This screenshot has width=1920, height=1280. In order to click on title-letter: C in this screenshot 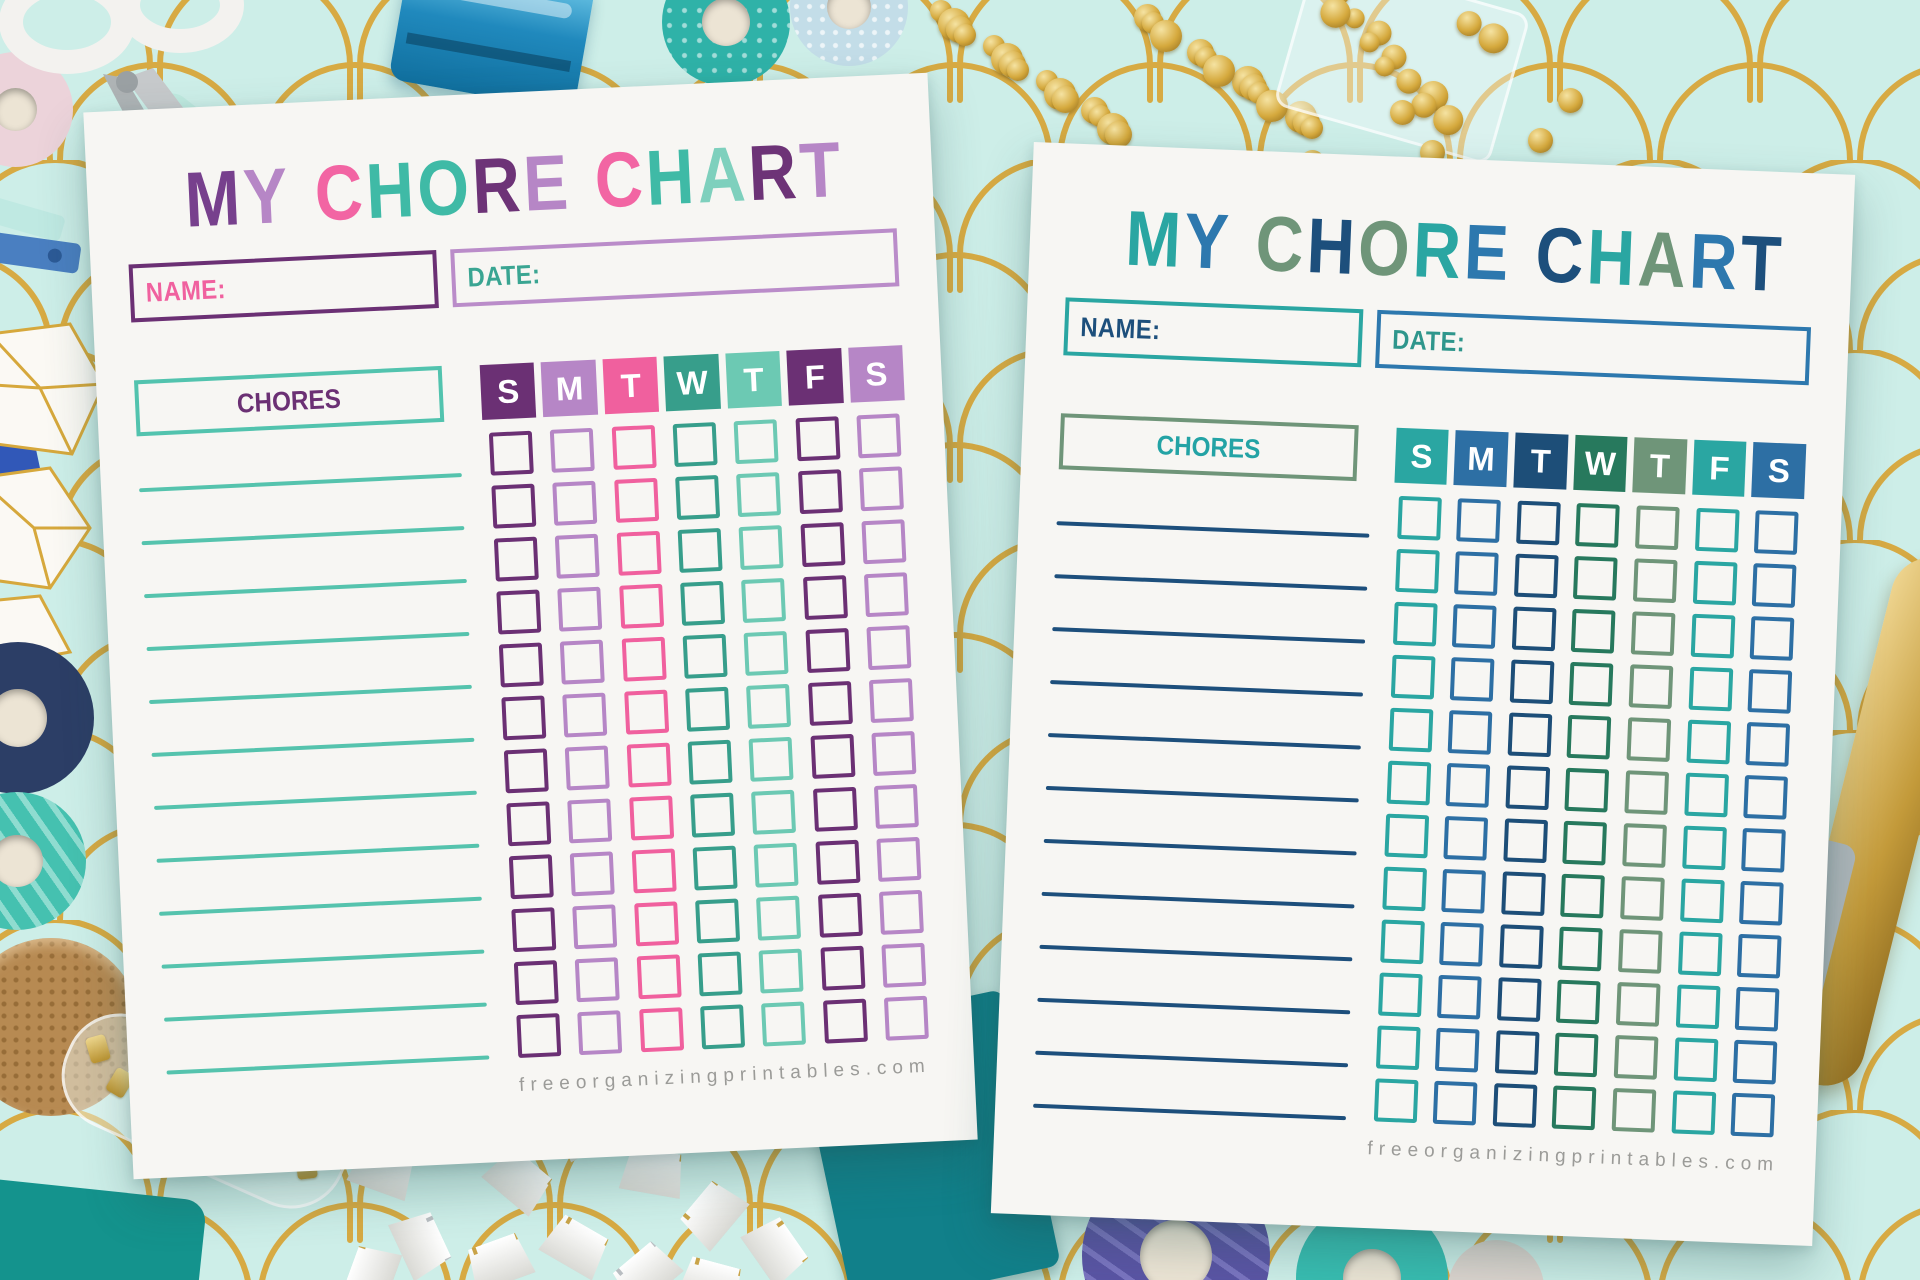, I will do `click(618, 179)`.